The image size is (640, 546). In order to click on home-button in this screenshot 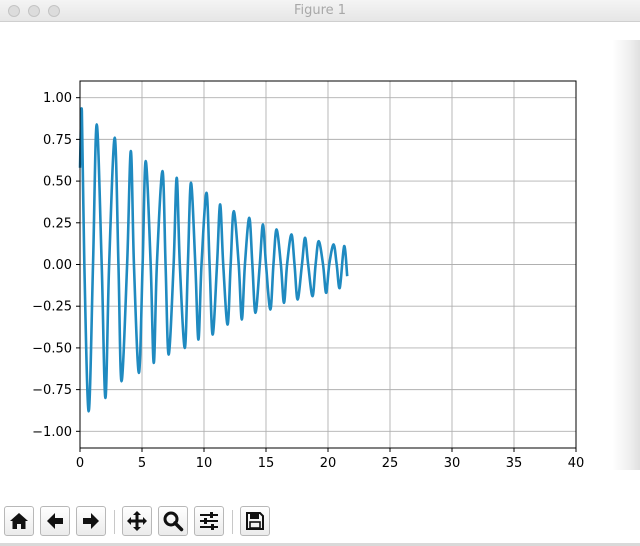, I will do `click(19, 521)`.